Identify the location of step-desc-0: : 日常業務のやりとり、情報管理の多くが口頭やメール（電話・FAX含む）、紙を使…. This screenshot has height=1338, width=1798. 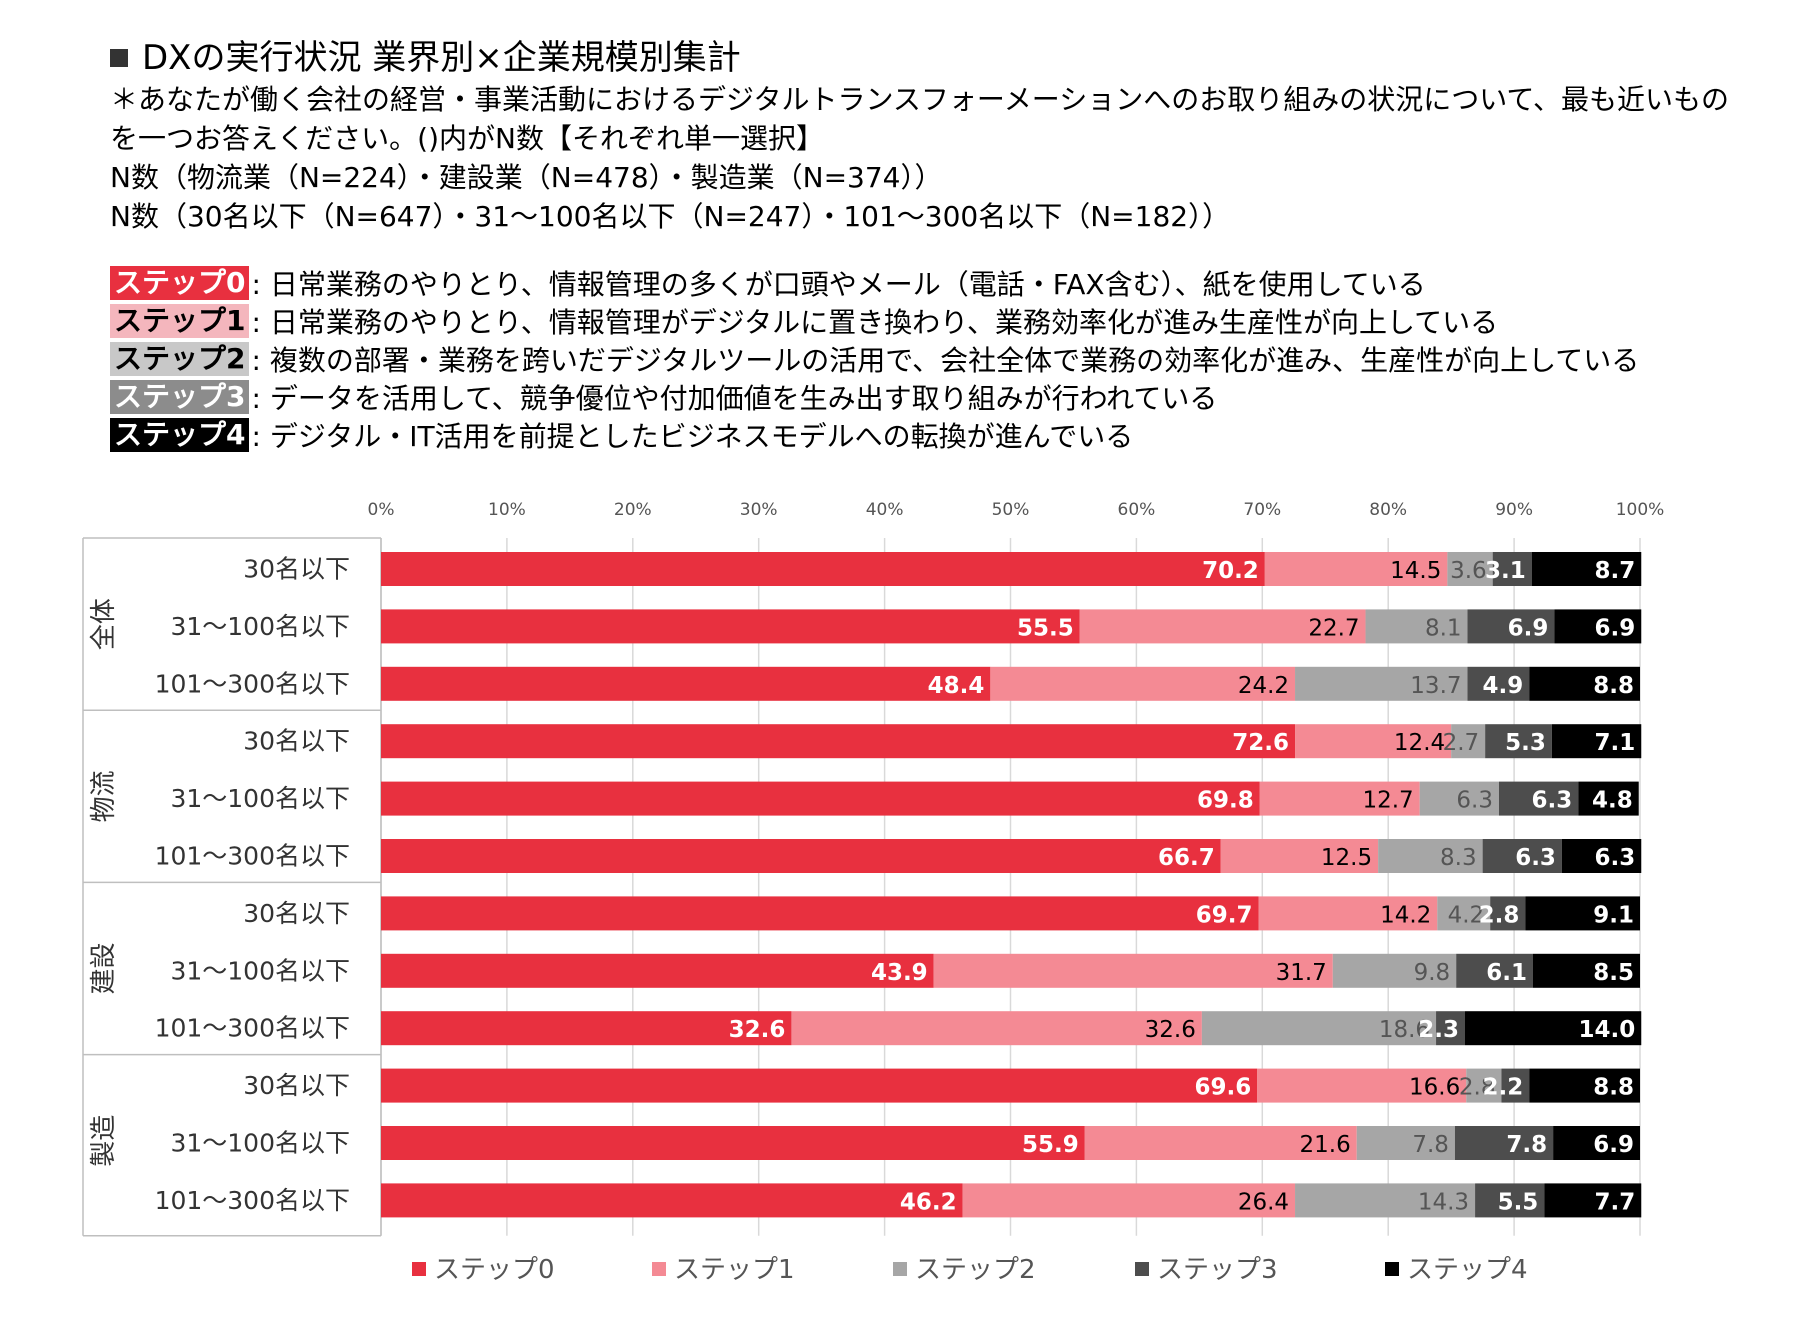
(838, 284).